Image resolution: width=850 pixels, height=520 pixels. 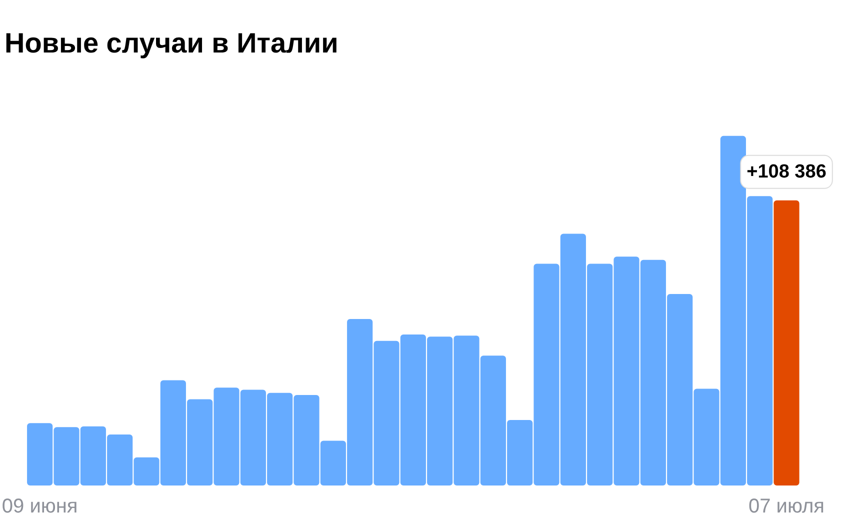 I want to click on x-tick-label: 09 июня, so click(x=40, y=507).